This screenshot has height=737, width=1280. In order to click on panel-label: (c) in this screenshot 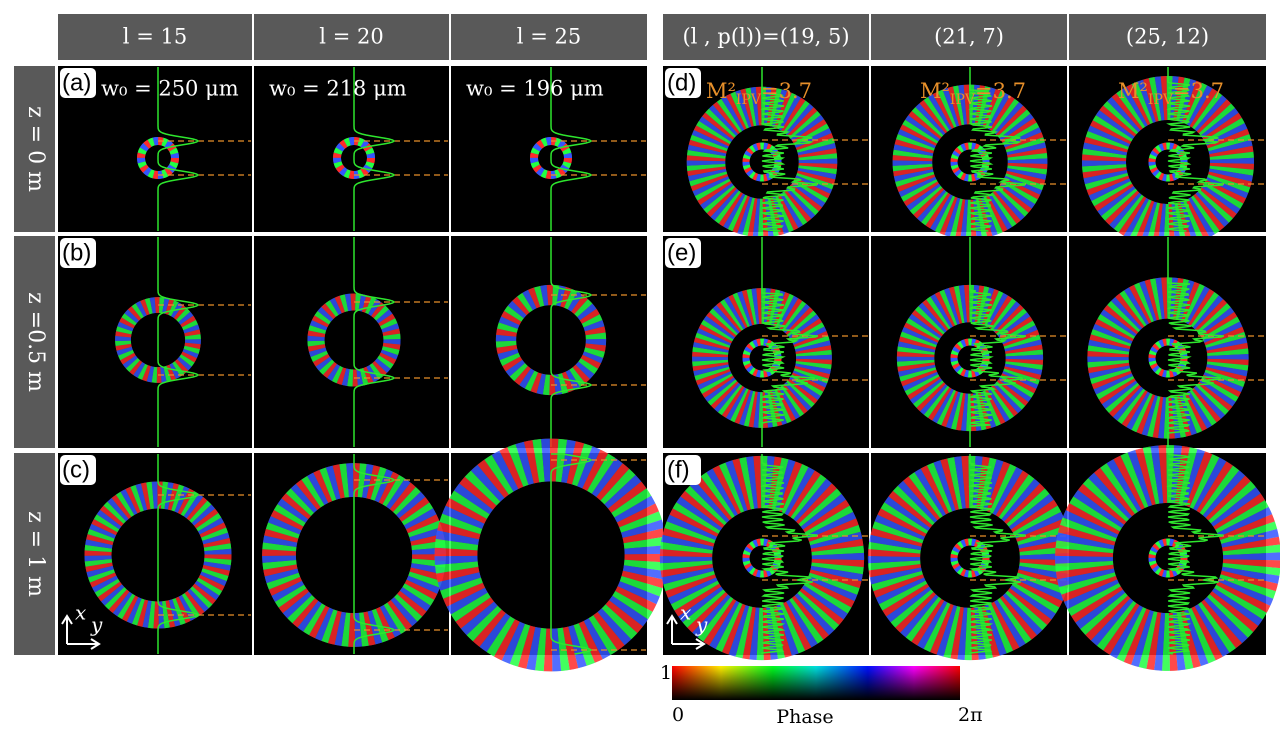, I will do `click(76, 469)`.